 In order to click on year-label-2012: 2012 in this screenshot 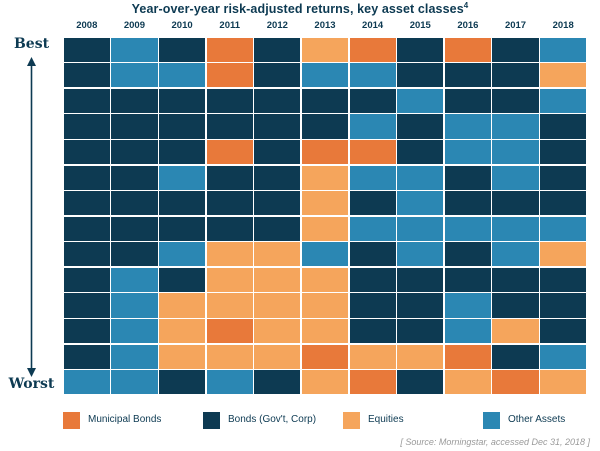, I will do `click(277, 25)`.